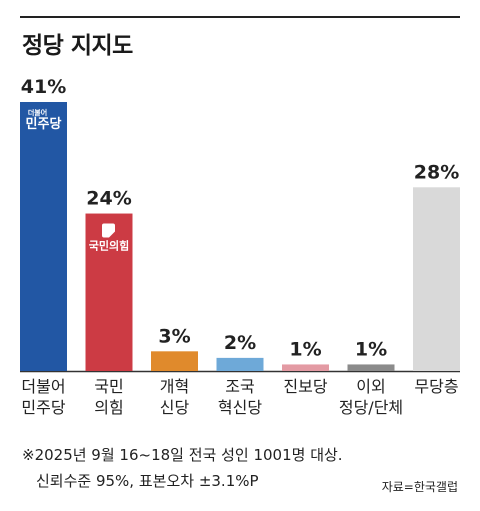 The height and width of the screenshot is (511, 480). What do you see at coordinates (174, 386) in the screenshot?
I see `category-label-2-0: 개혁` at bounding box center [174, 386].